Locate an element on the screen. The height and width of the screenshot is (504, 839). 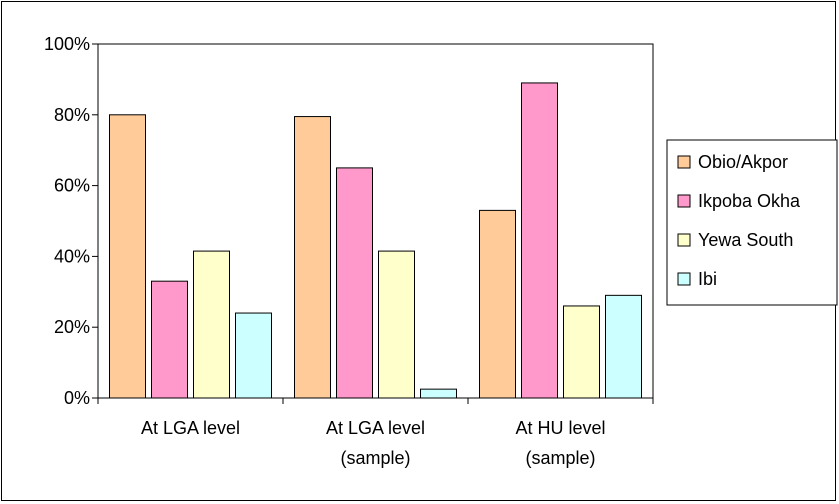
legend-label: Ibi is located at coordinates (707, 279).